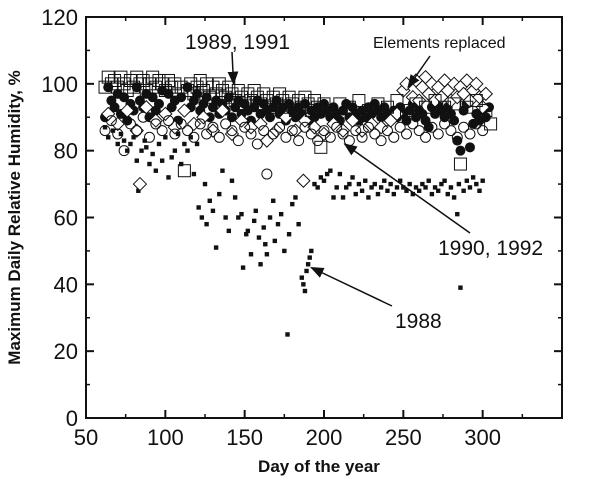 Image resolution: width=599 pixels, height=480 pixels. What do you see at coordinates (244, 437) in the screenshot?
I see `x-tick-label: 150` at bounding box center [244, 437].